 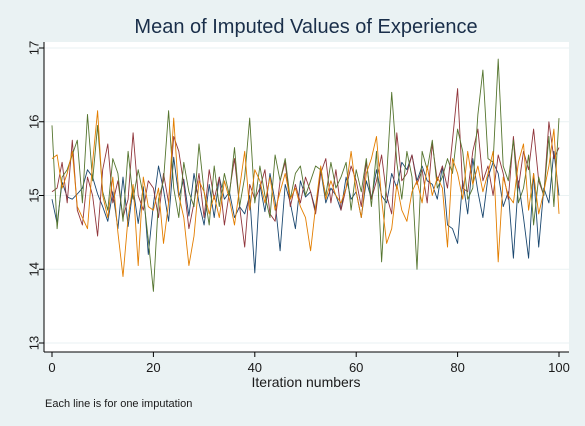 I want to click on x-tick-label-0: 0, so click(x=51, y=367).